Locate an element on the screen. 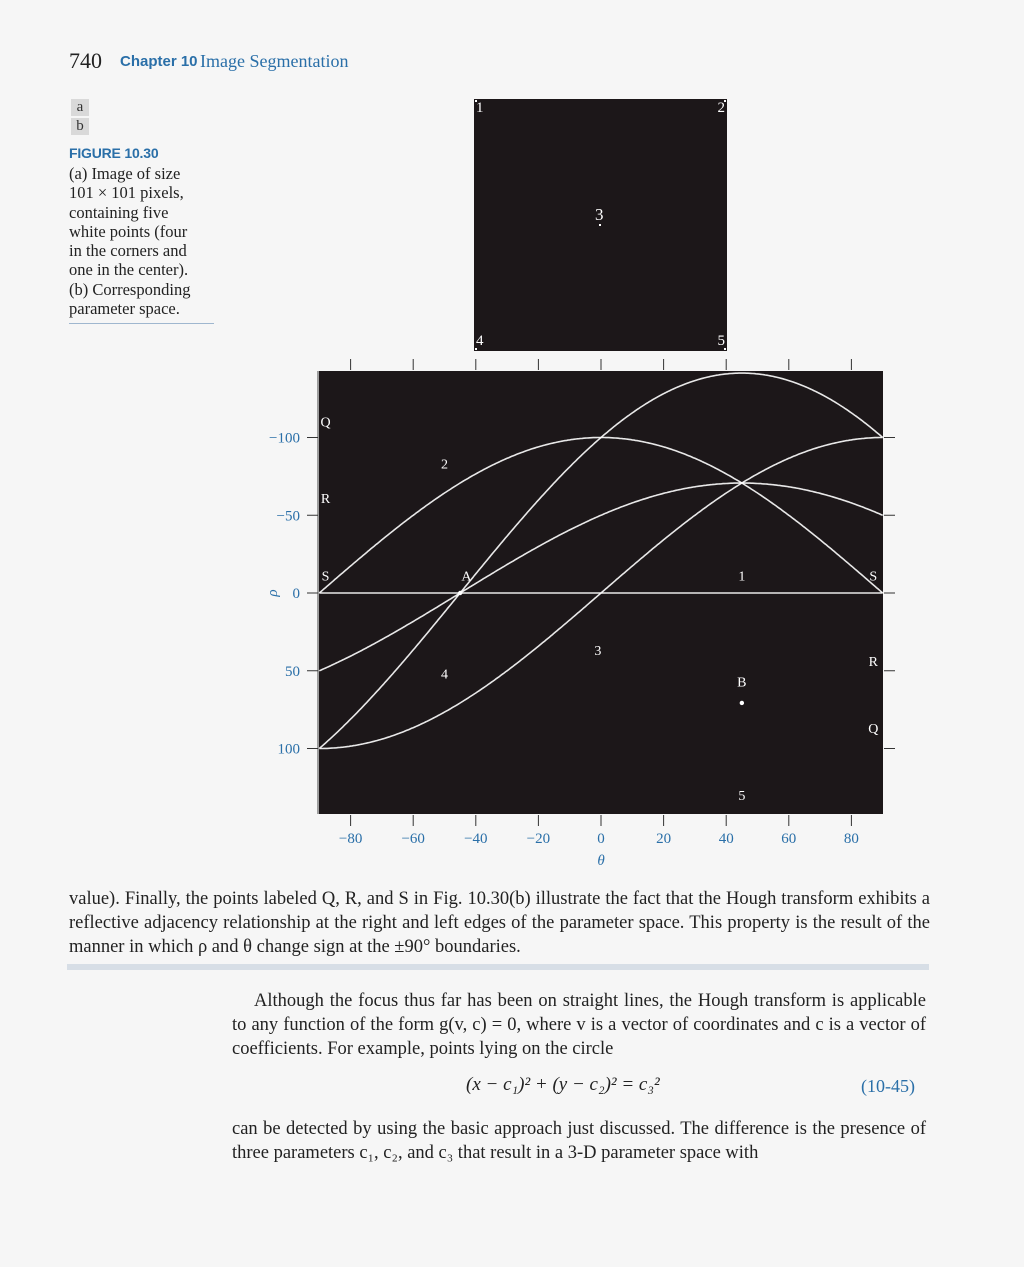 This screenshot has height=1267, width=1024. x-tick-label: 20 is located at coordinates (663, 839).